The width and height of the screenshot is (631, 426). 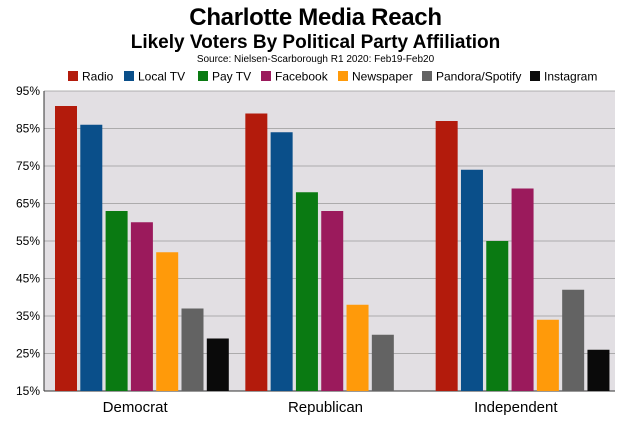 I want to click on y-tick-label: 45%, so click(x=28, y=279).